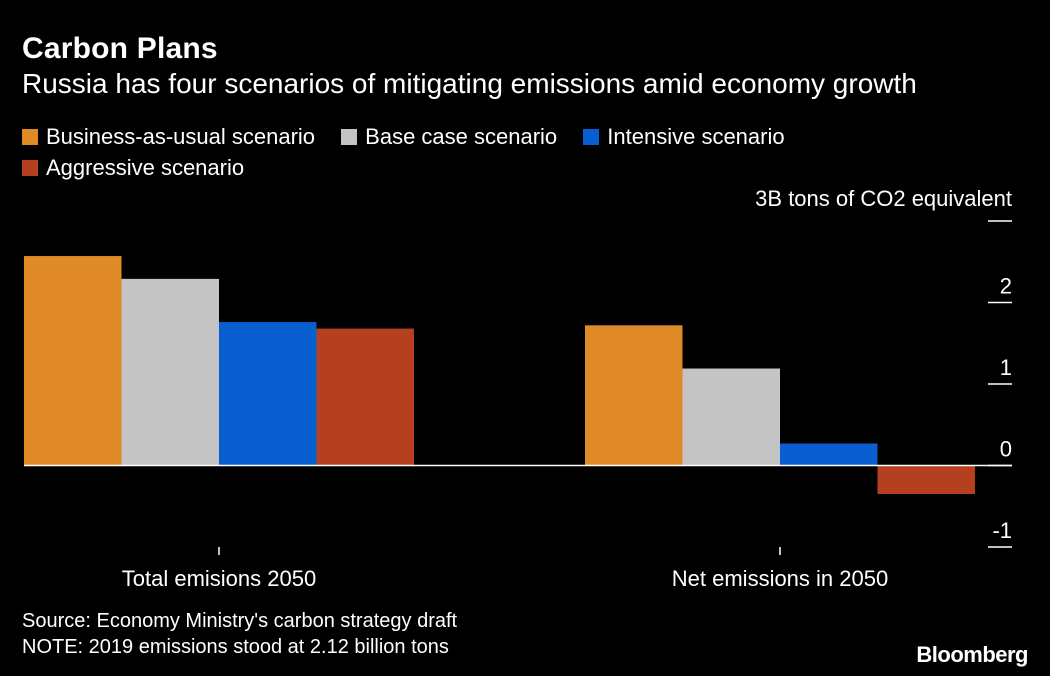 This screenshot has width=1050, height=676. Describe the element at coordinates (731, 417) in the screenshot. I see `bar-base-case-scenario-net` at that location.